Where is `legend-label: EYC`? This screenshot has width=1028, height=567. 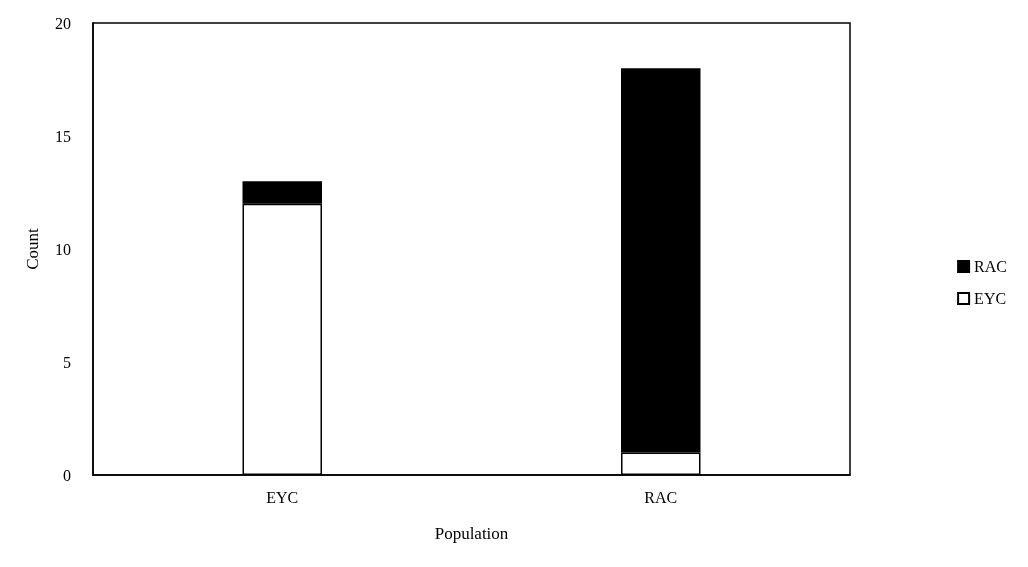 legend-label: EYC is located at coordinates (990, 298).